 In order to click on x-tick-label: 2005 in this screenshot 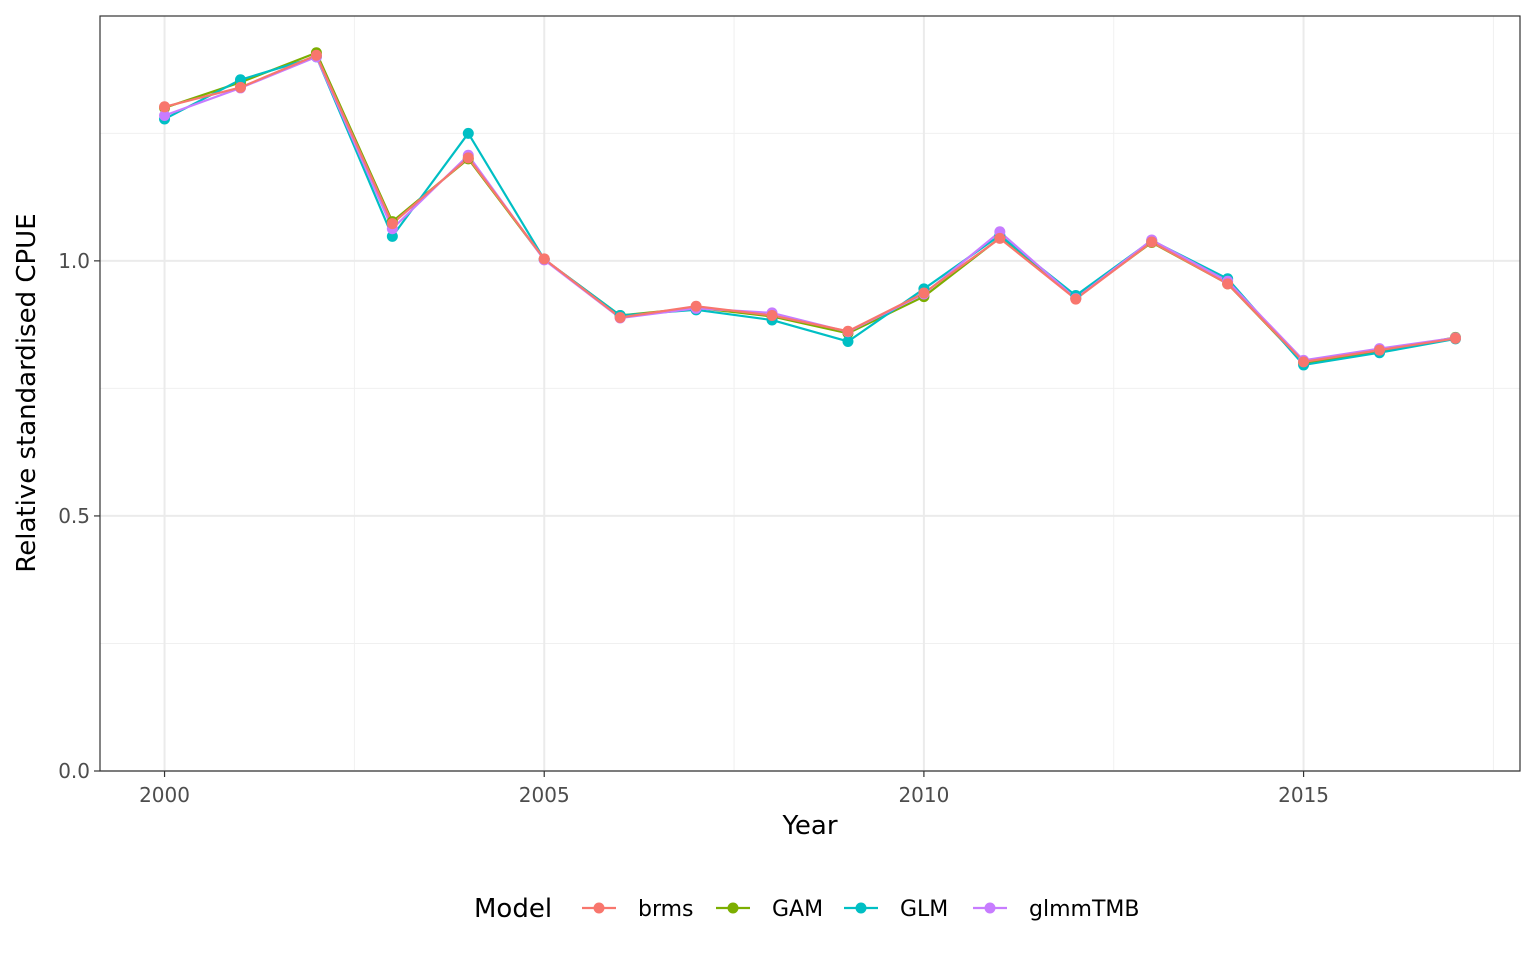, I will do `click(544, 795)`.